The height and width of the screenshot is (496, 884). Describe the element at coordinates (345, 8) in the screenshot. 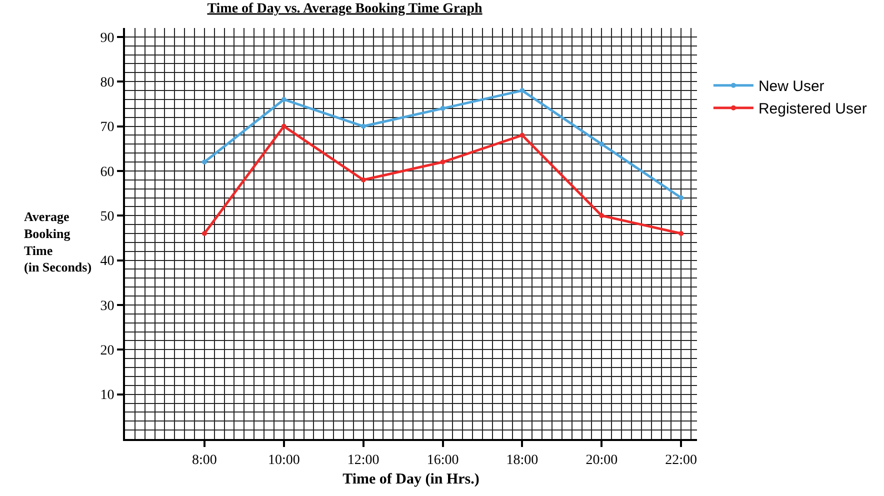

I see `chart-title: Time of Day vs. Average Booking Time Graph` at that location.